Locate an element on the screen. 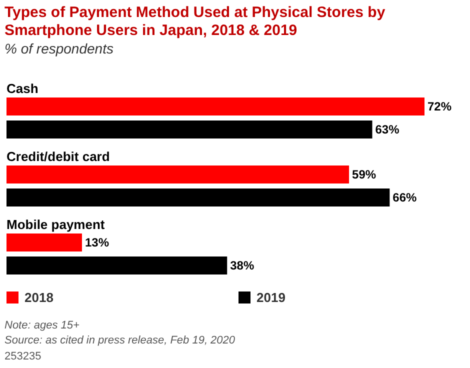  text: 253235 is located at coordinates (23, 356).